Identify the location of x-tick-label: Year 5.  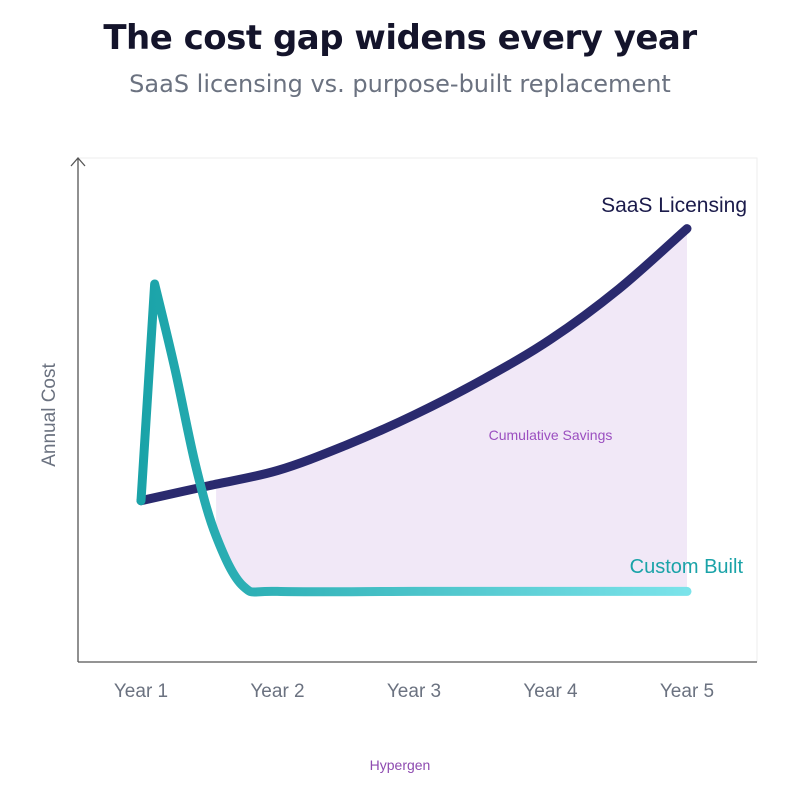
(687, 691).